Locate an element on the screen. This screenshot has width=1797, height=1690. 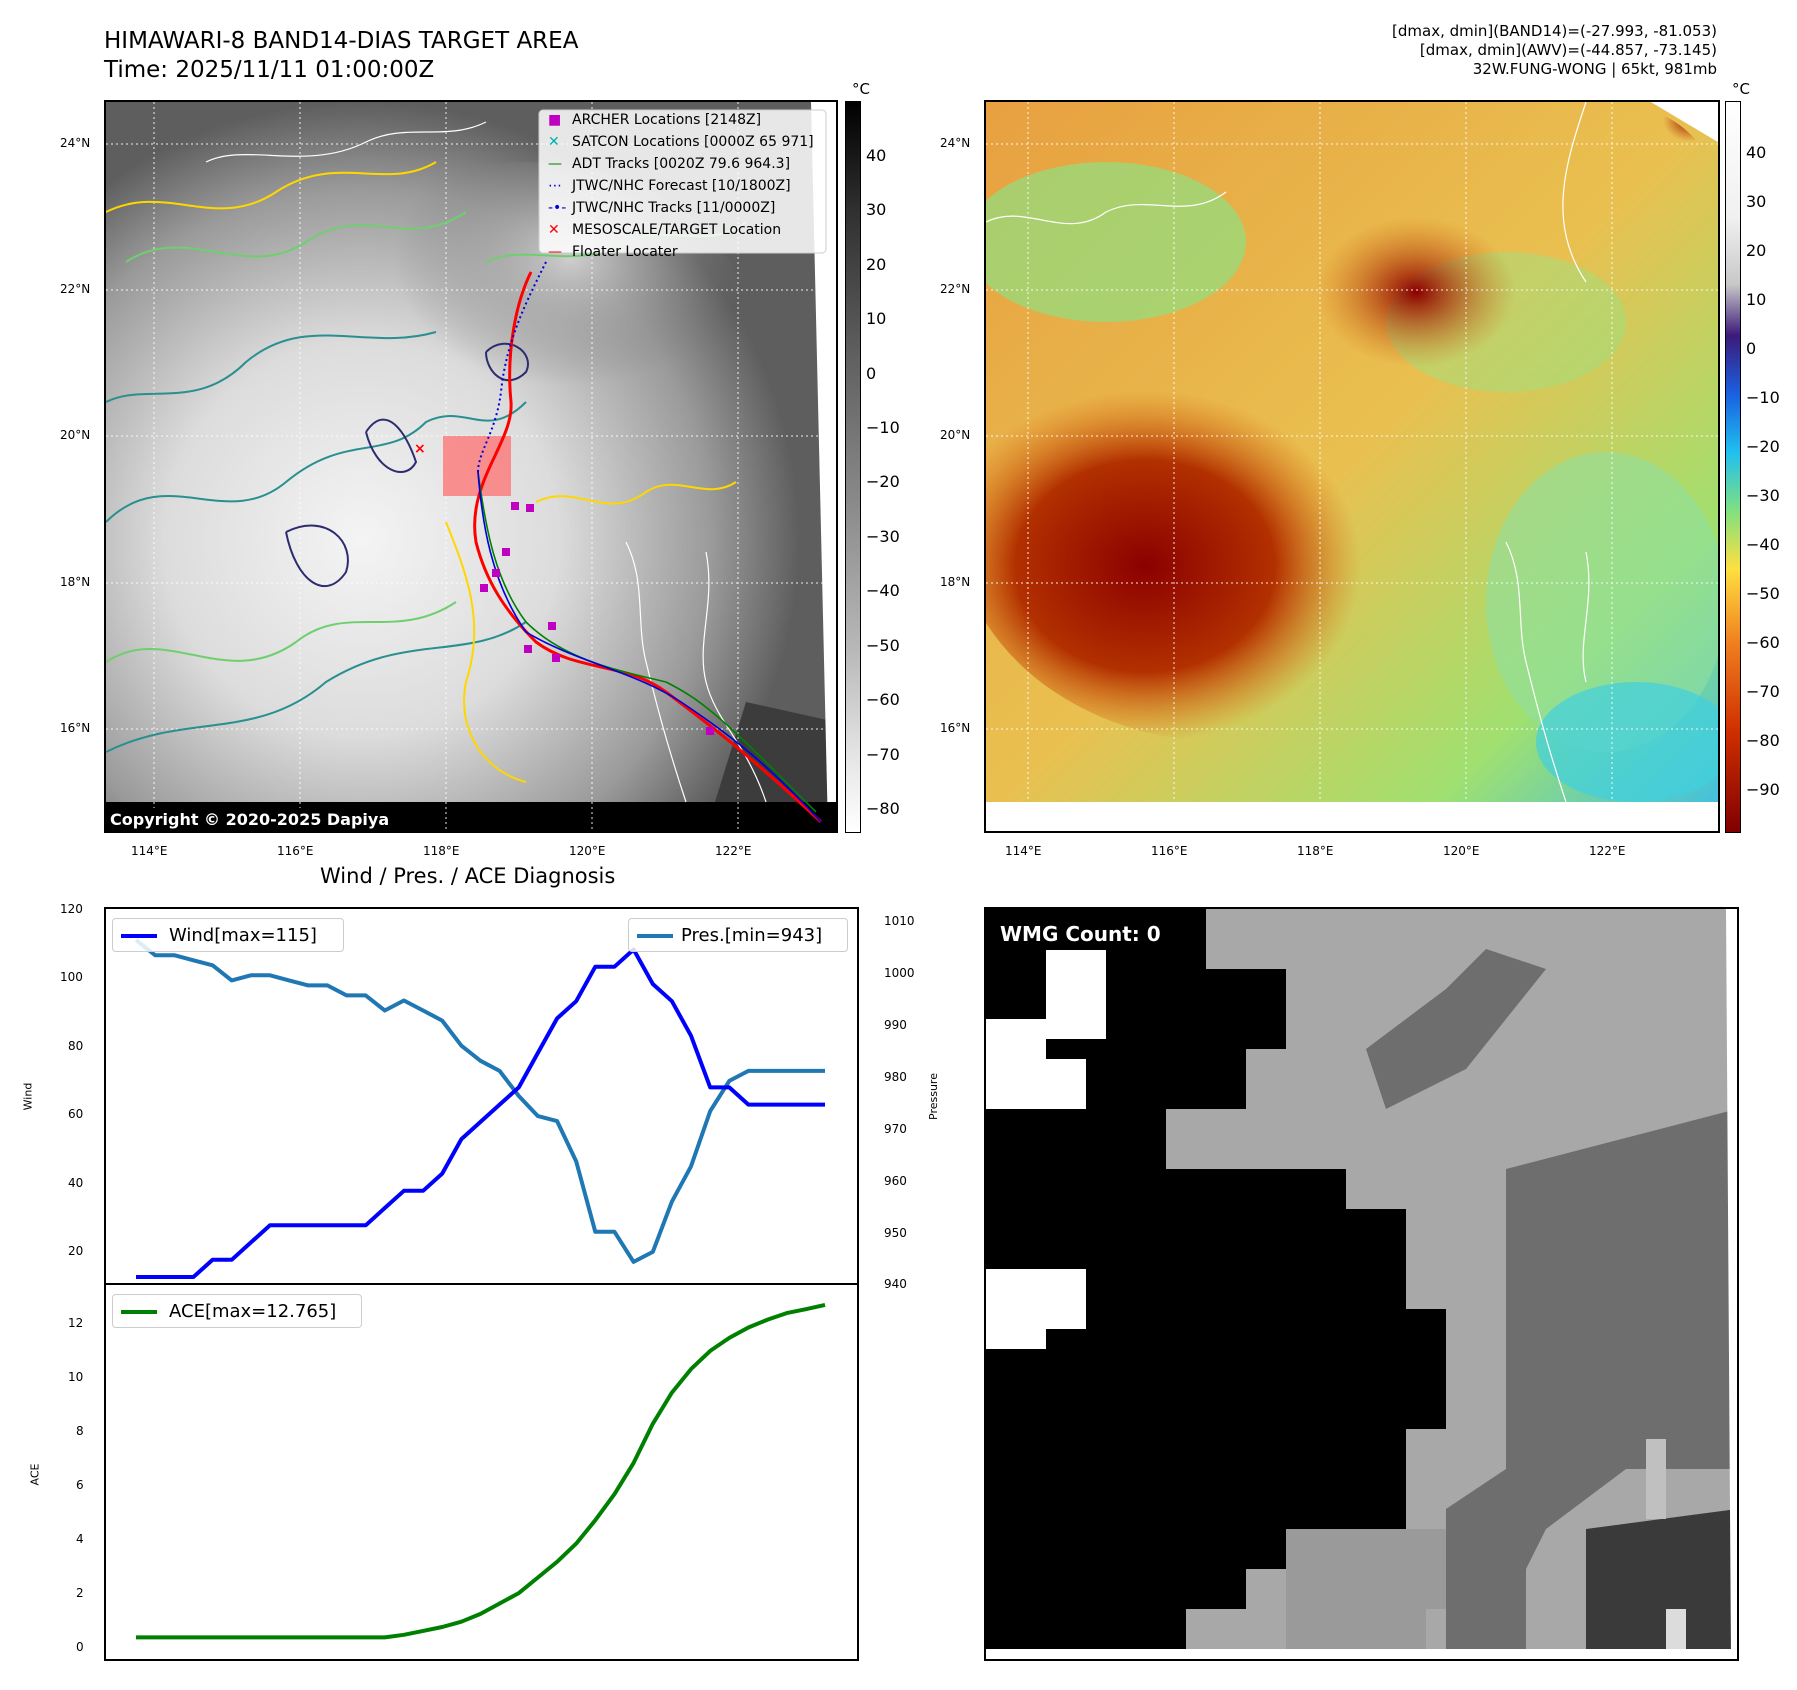
pressure-legend-label: Pres.[min=943] is located at coordinates (752, 935).